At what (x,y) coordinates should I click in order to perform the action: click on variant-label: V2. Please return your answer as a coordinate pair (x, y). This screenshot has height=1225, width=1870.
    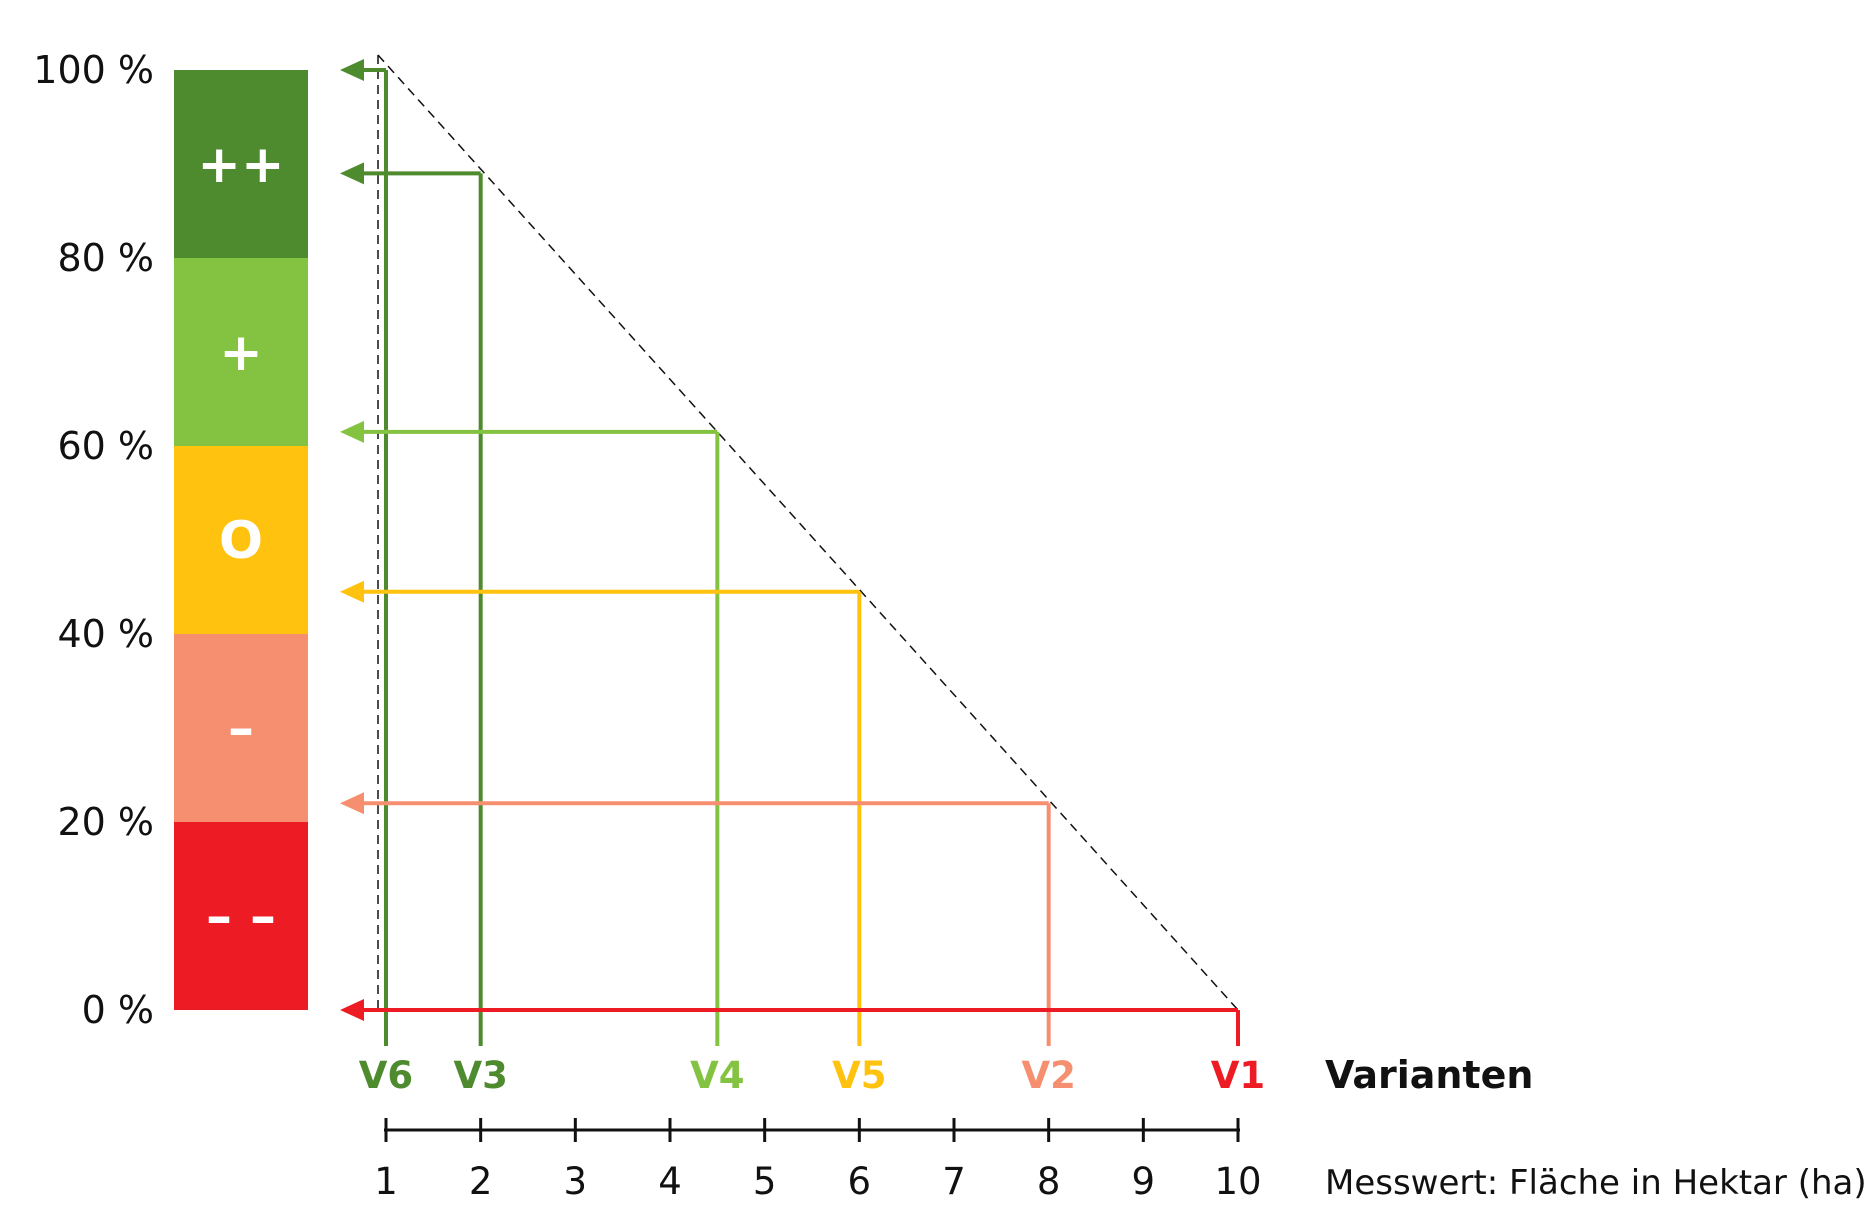
    Looking at the image, I should click on (1048, 1075).